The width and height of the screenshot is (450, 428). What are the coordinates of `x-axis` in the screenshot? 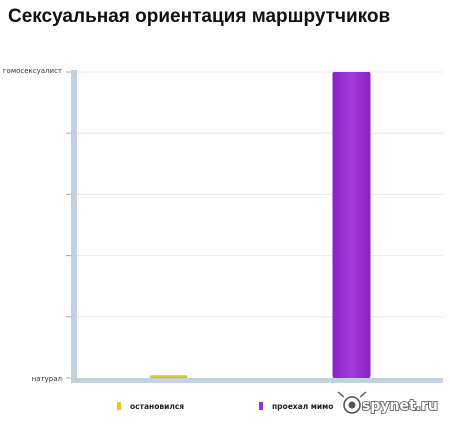 It's located at (257, 380).